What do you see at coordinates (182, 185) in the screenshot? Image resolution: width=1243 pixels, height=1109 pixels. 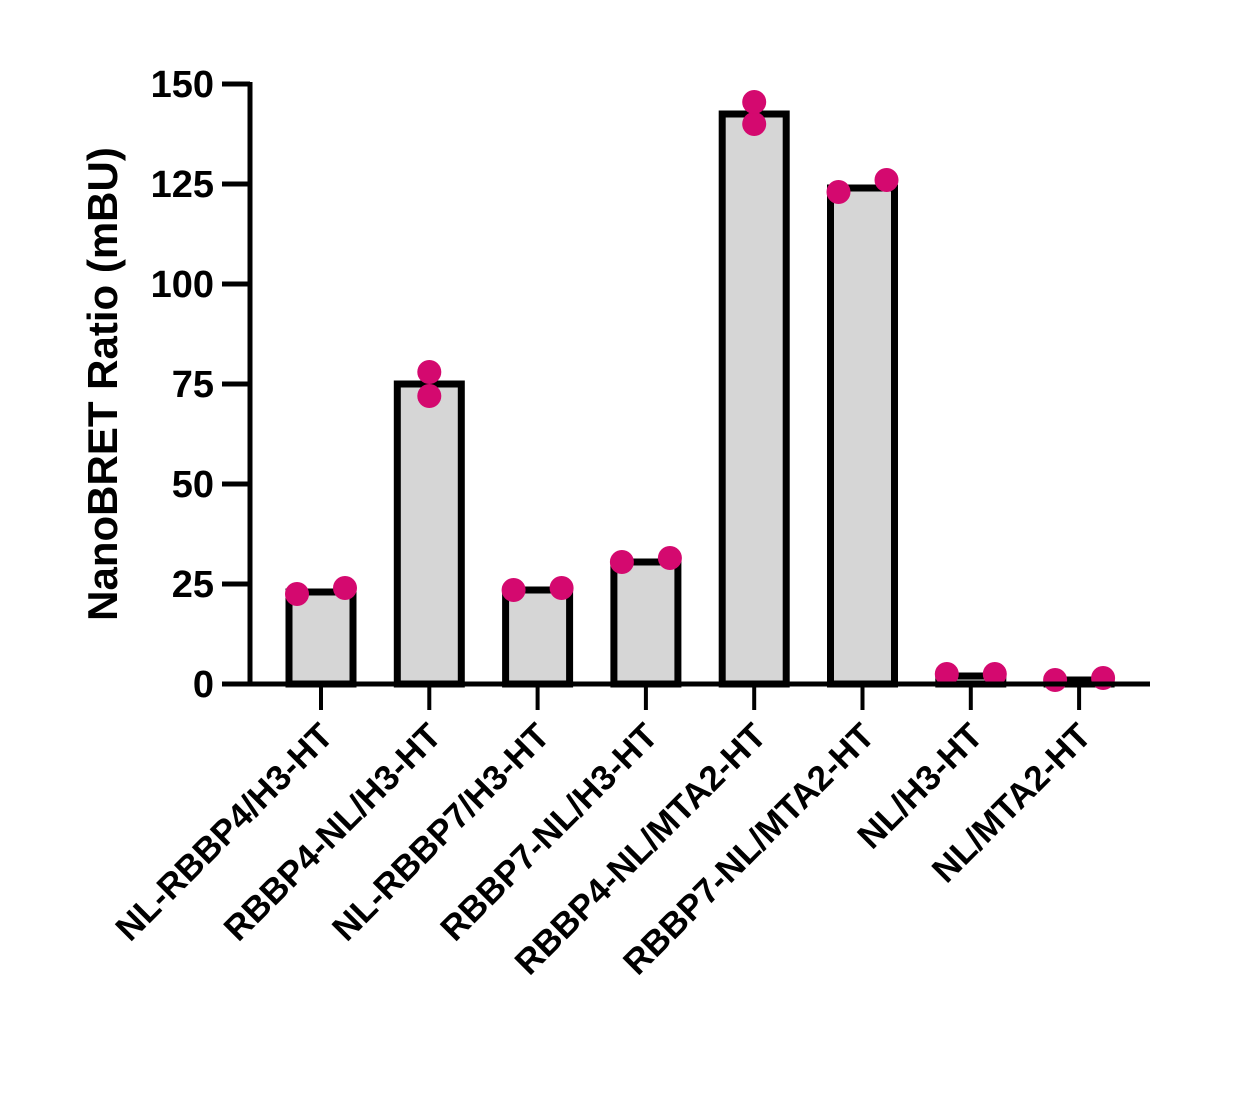 I see `y-tick-label: 125` at bounding box center [182, 185].